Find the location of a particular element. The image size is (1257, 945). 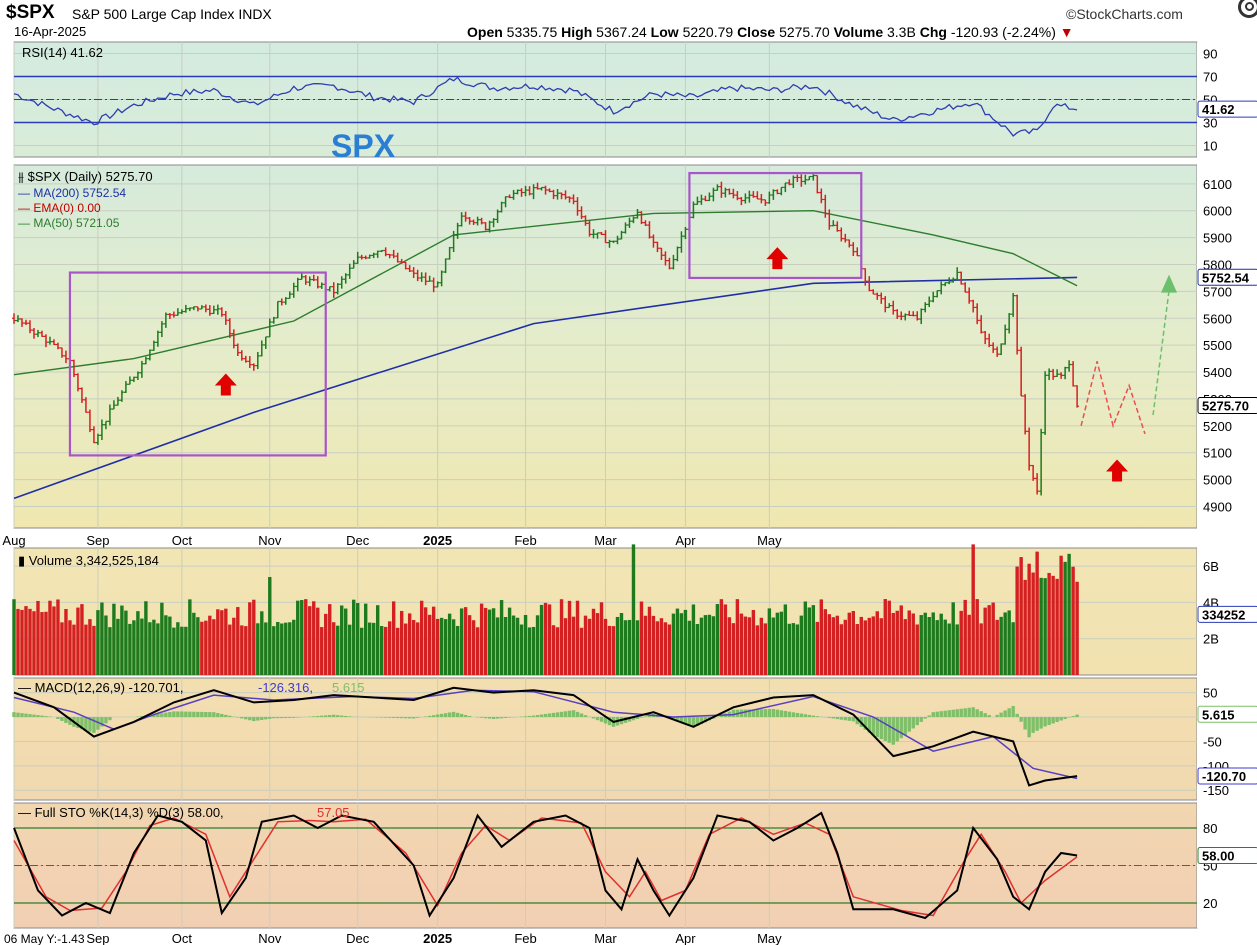

price-y-tick: 6000 is located at coordinates (1217, 211).